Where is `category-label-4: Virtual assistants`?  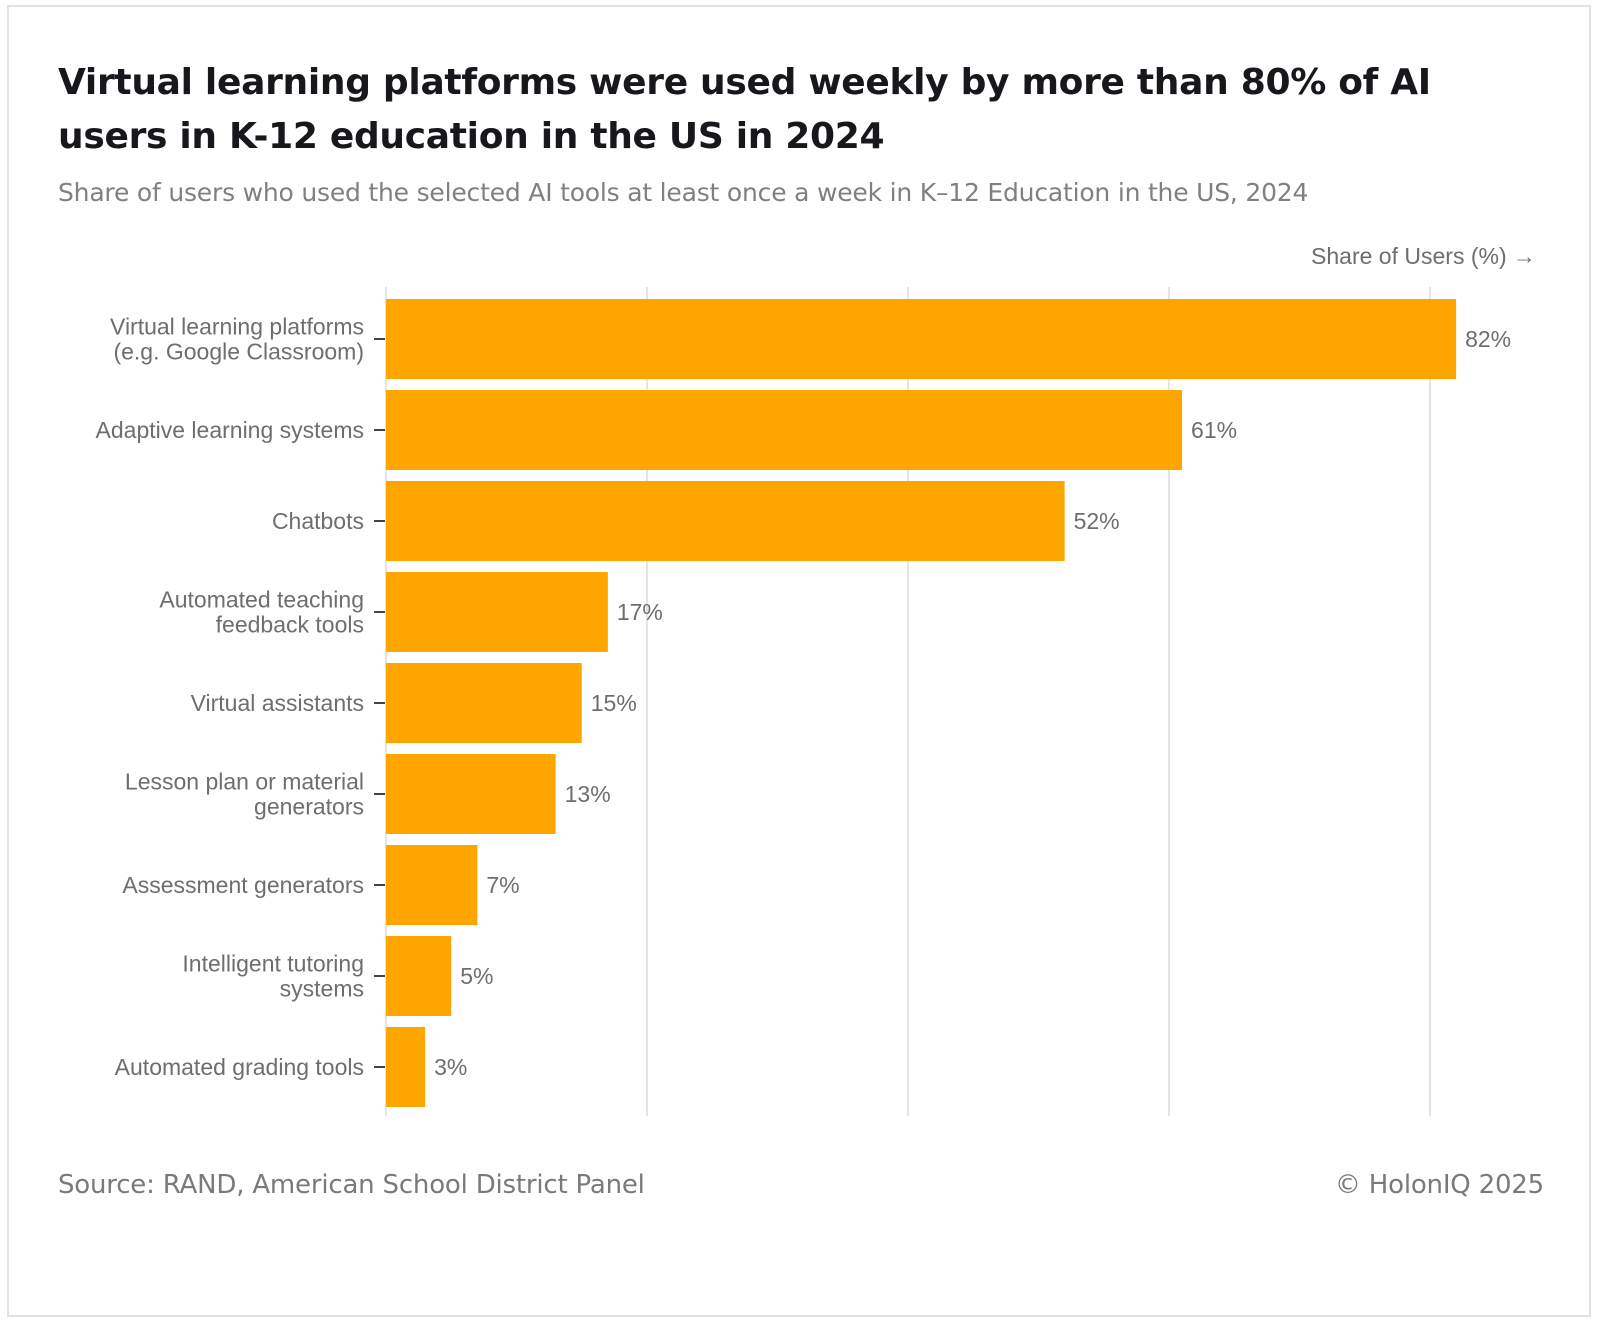
category-label-4: Virtual assistants is located at coordinates (277, 703).